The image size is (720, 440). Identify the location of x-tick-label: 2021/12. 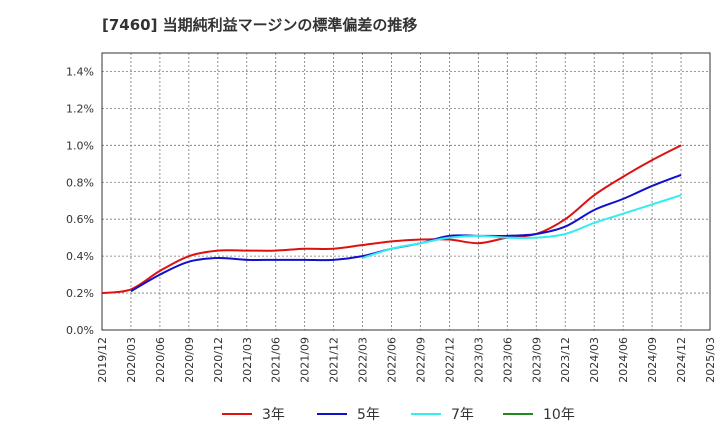
(334, 360).